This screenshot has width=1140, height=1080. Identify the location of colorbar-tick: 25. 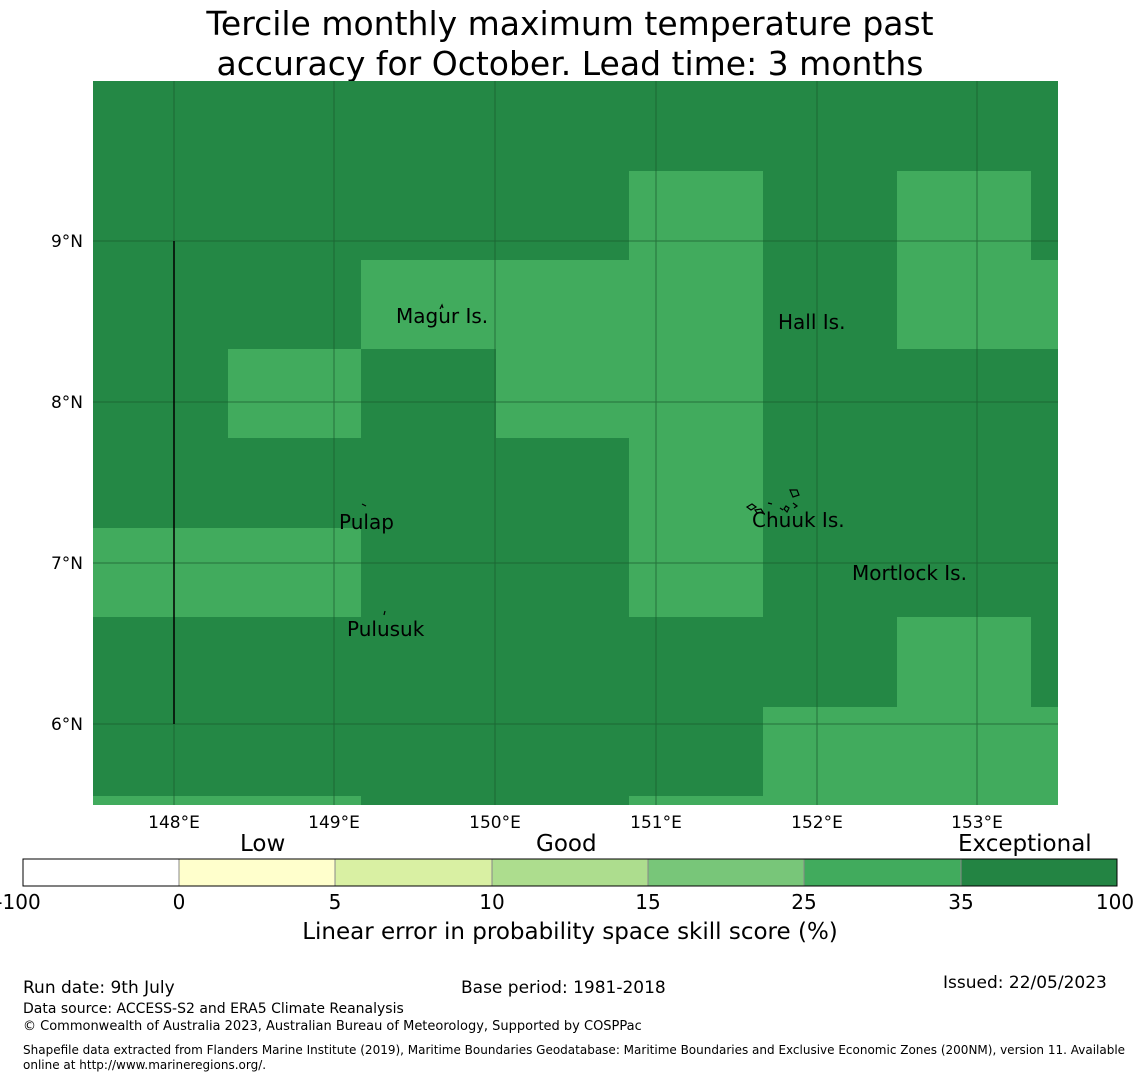
(804, 902).